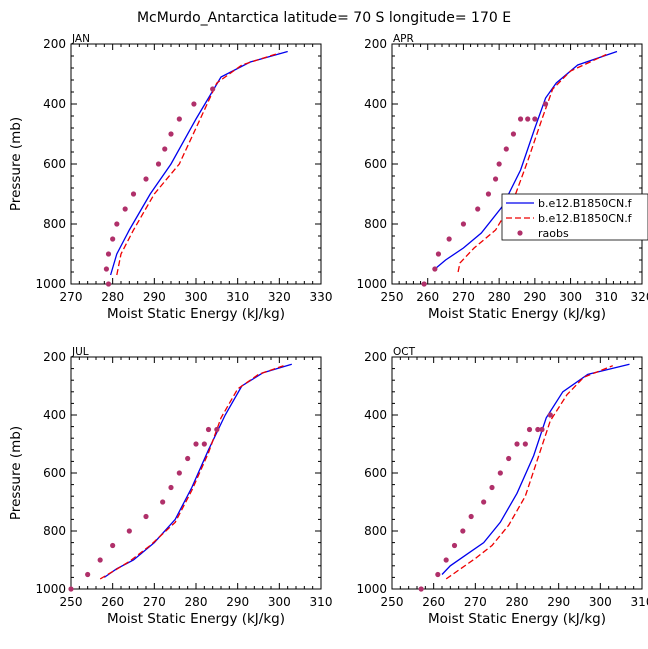 The width and height of the screenshot is (648, 649). What do you see at coordinates (321, 297) in the screenshot?
I see `x-tick-label: 330` at bounding box center [321, 297].